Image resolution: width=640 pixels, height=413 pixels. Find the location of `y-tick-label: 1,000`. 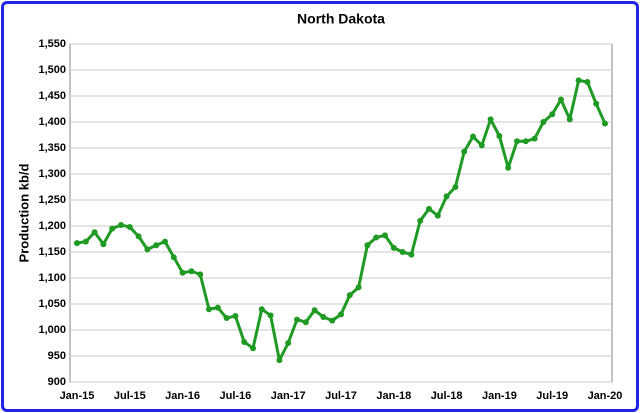

y-tick-label: 1,000 is located at coordinates (52, 330).